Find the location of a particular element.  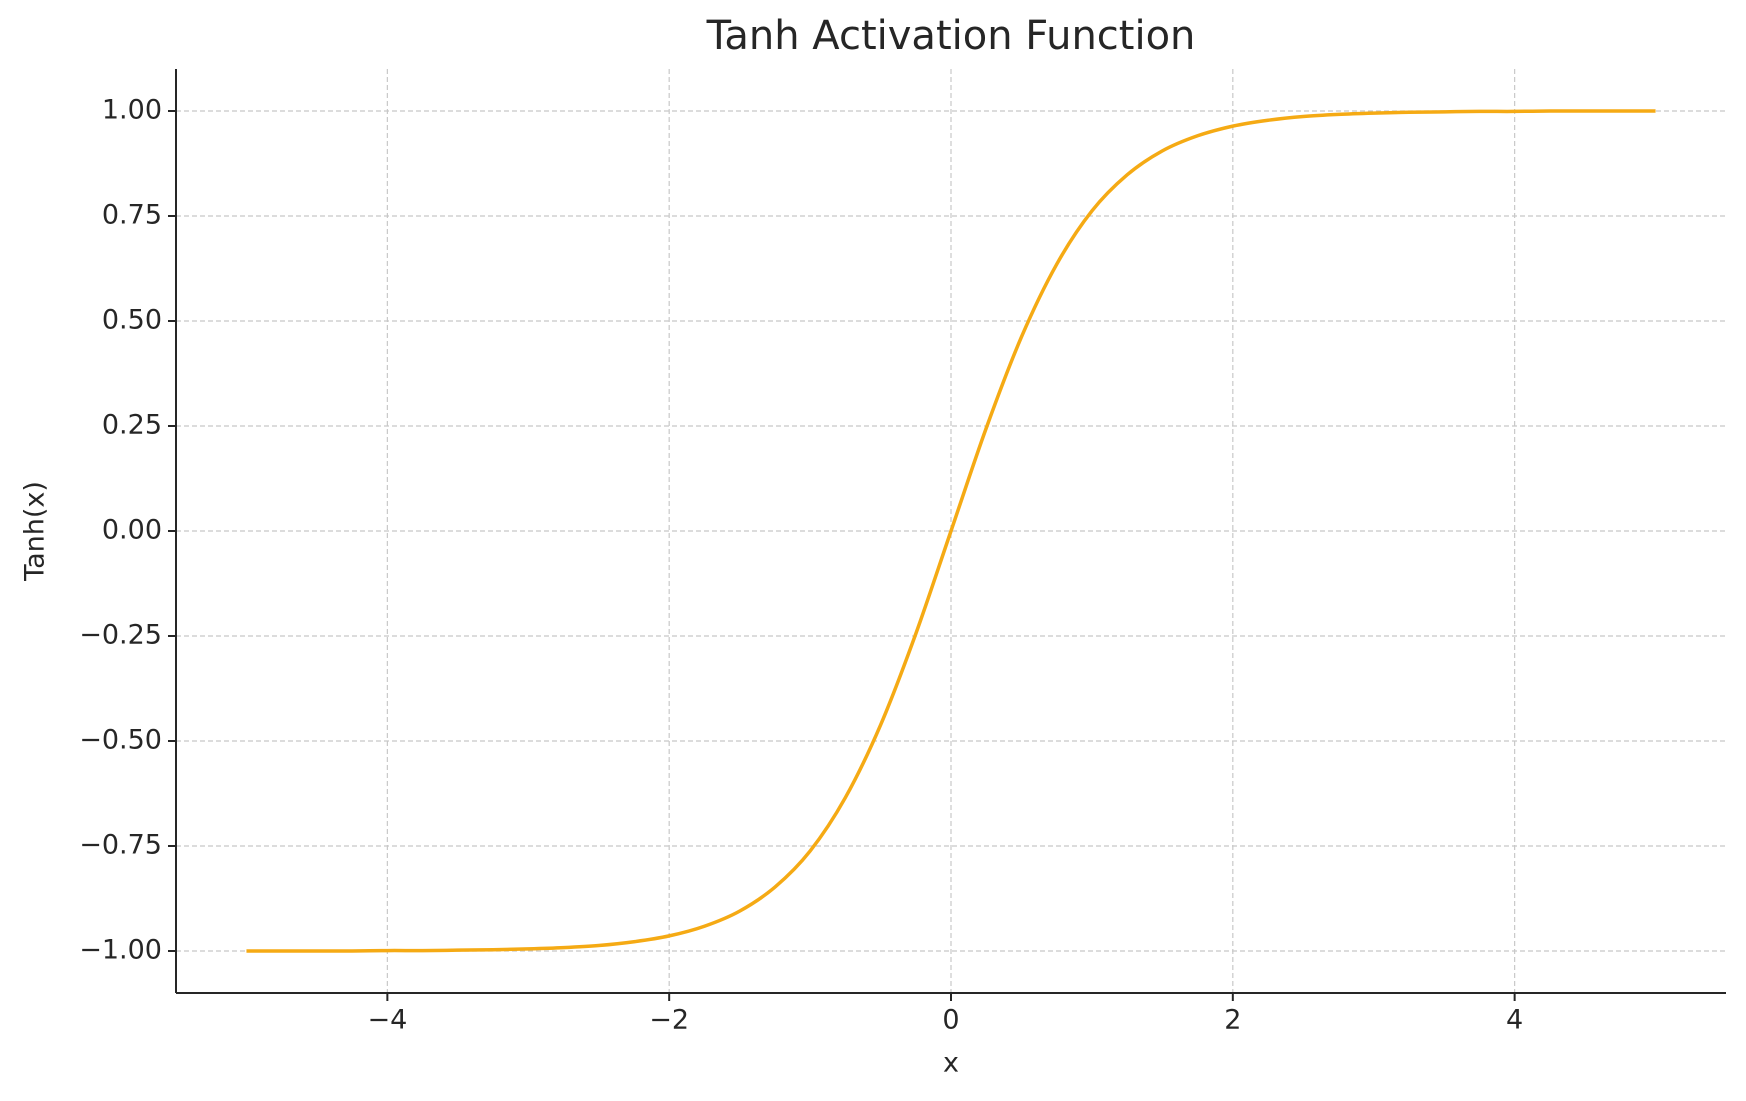

y-tick-label: 0.25 is located at coordinates (132, 425).